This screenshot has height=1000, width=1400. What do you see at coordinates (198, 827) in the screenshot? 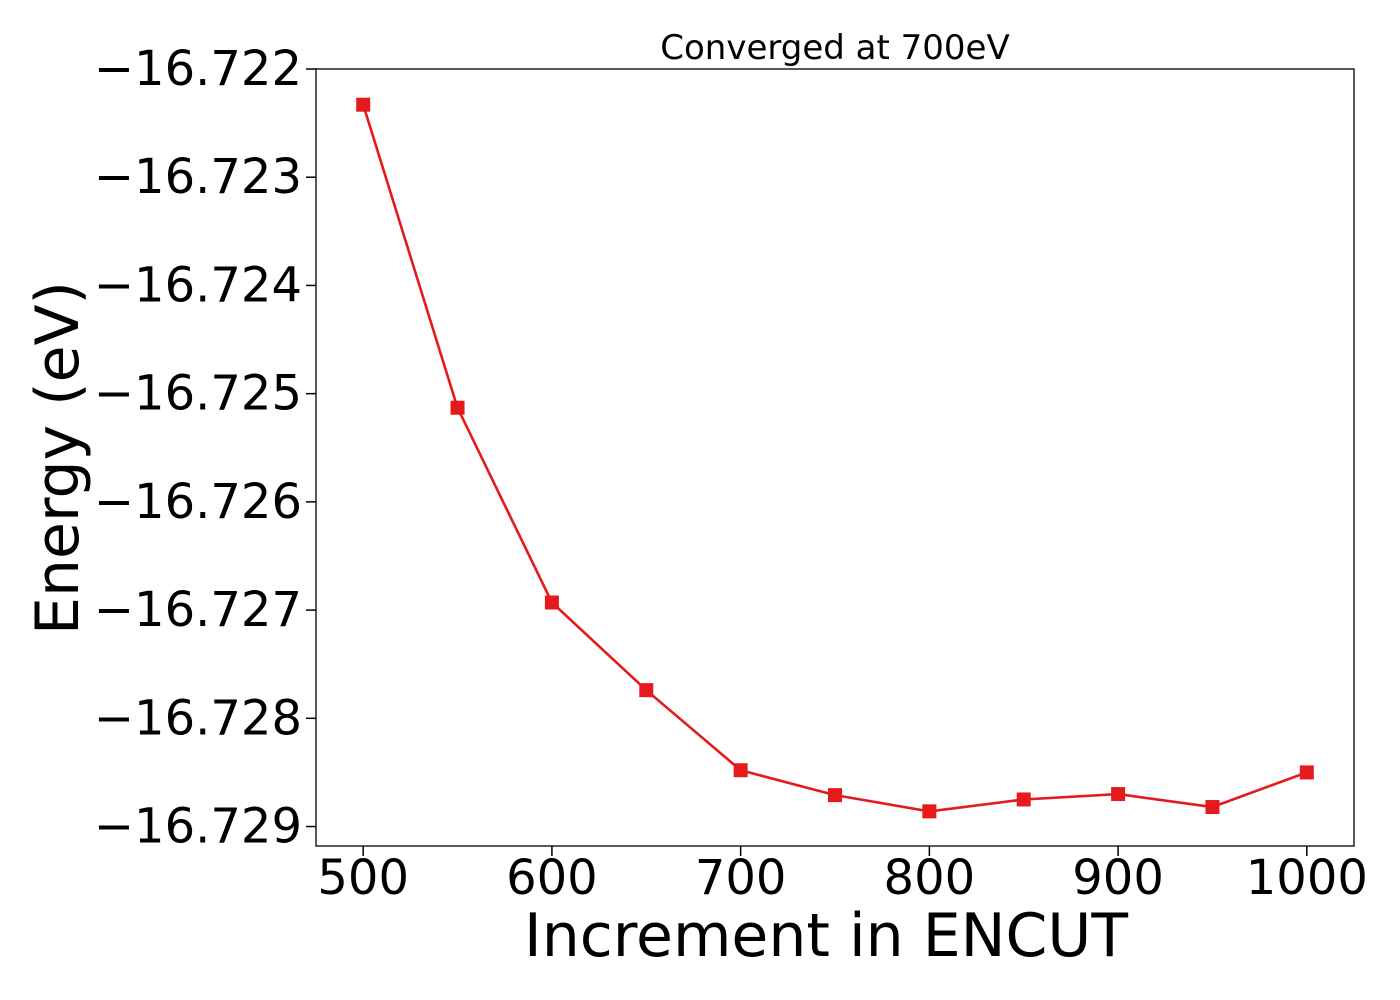
I see `y-tick-label: −16.729` at bounding box center [198, 827].